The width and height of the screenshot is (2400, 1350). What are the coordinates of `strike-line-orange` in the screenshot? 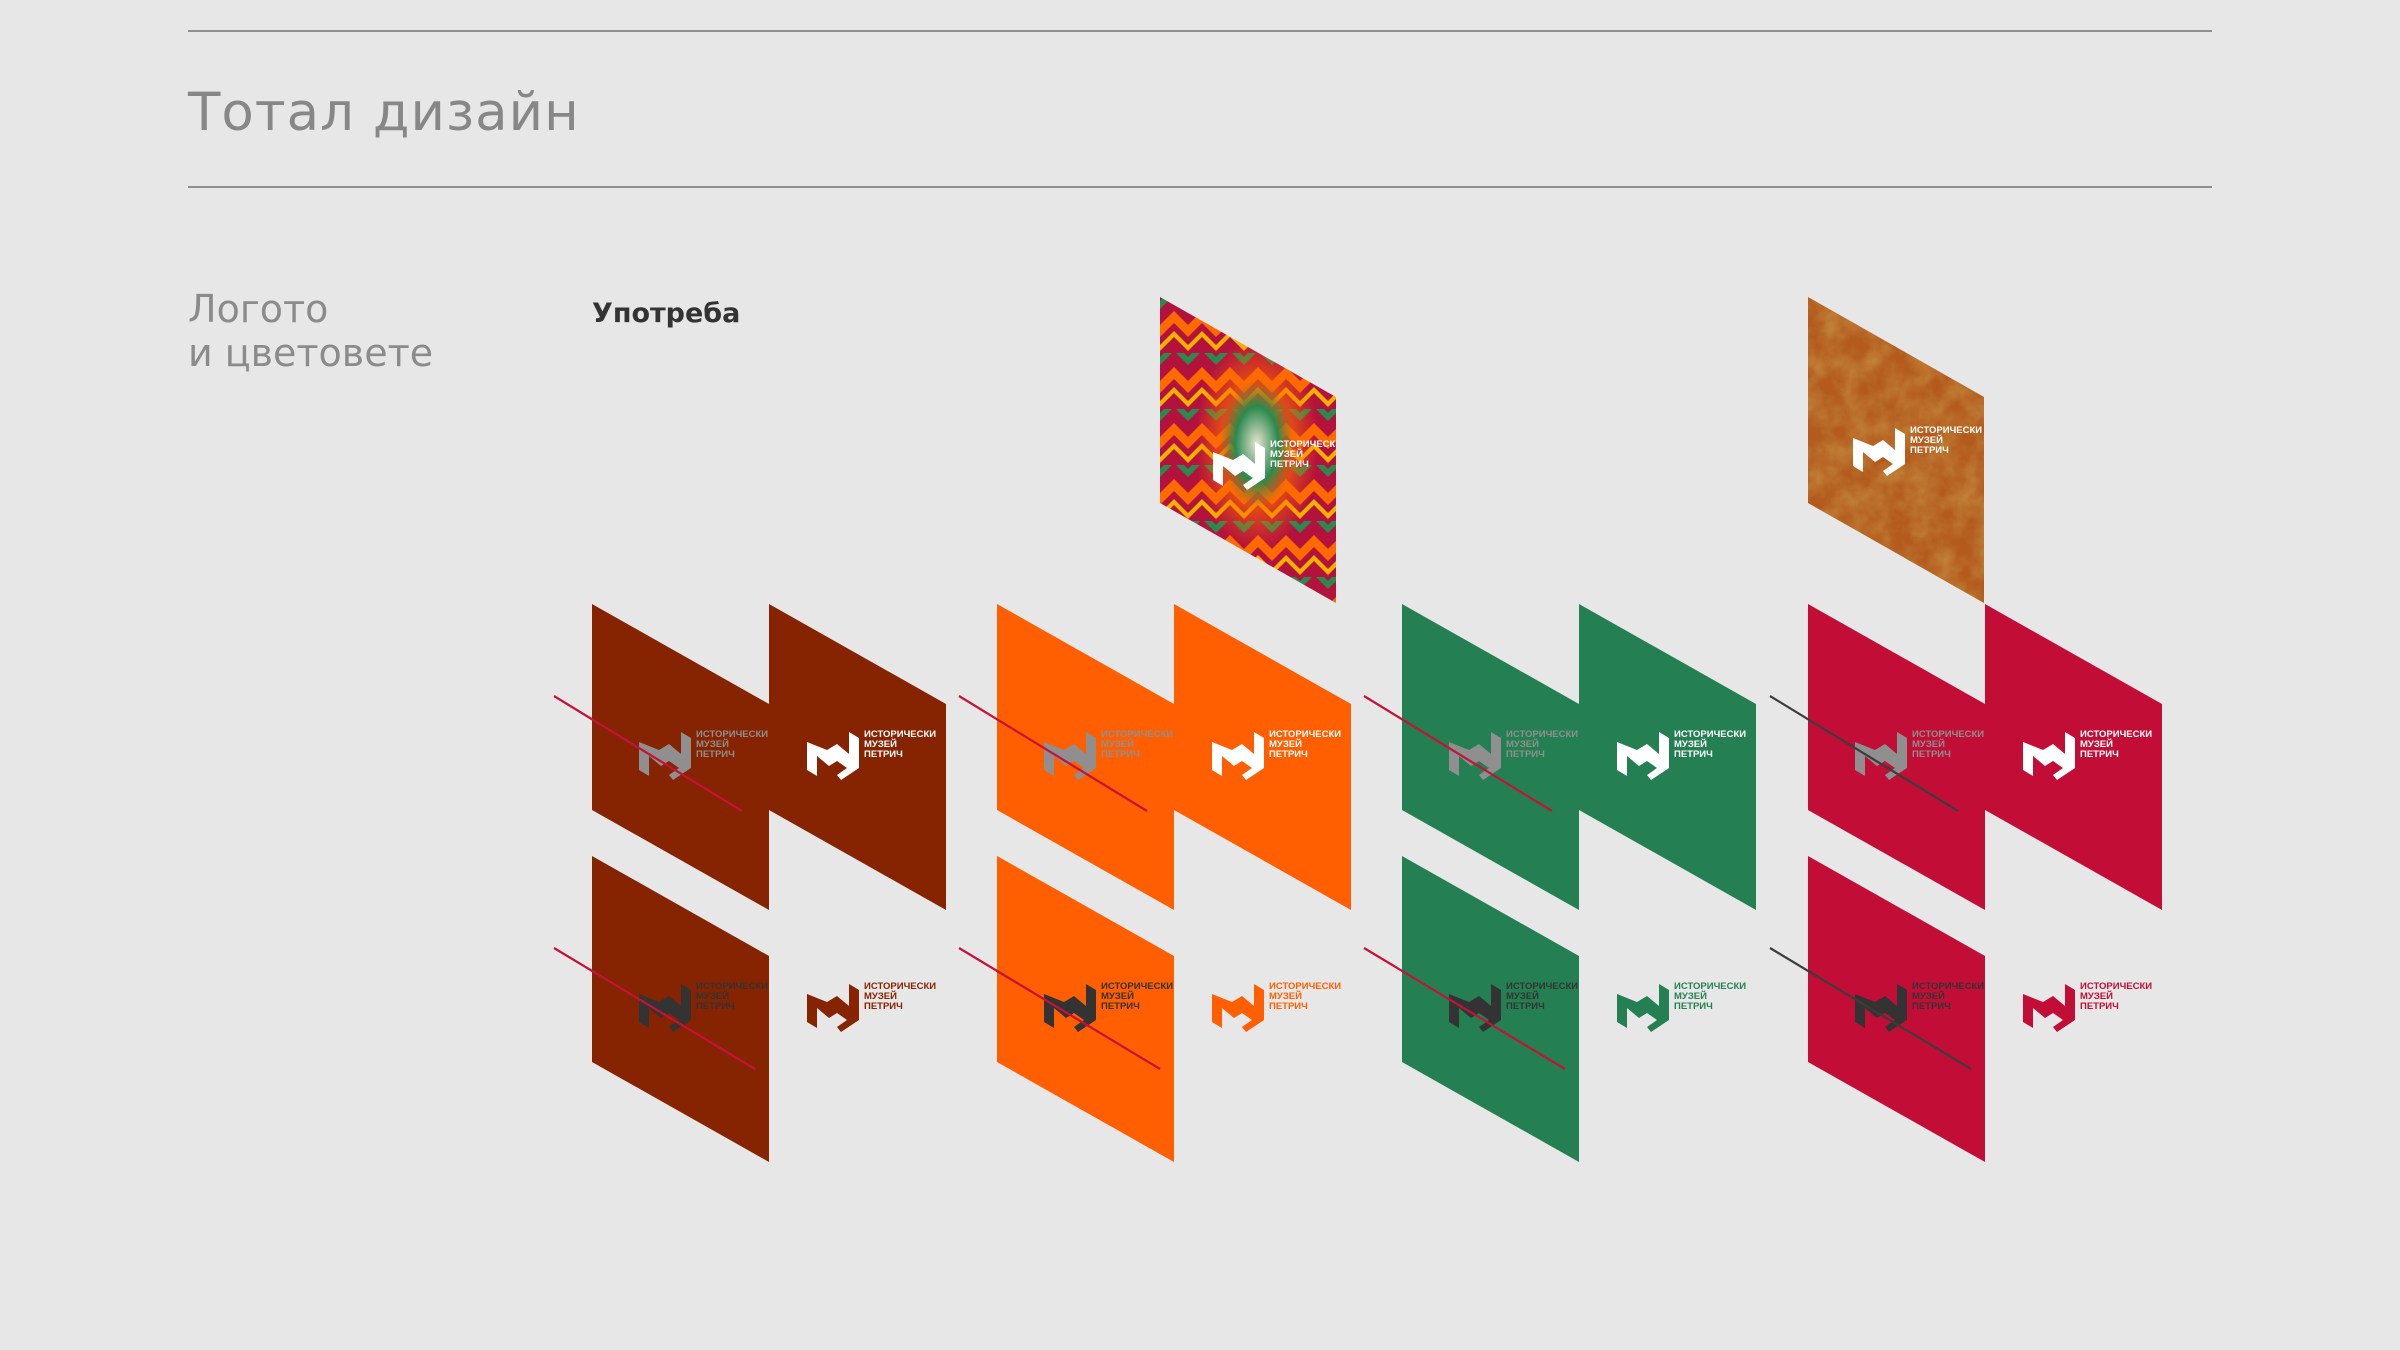 It's located at (1053, 753).